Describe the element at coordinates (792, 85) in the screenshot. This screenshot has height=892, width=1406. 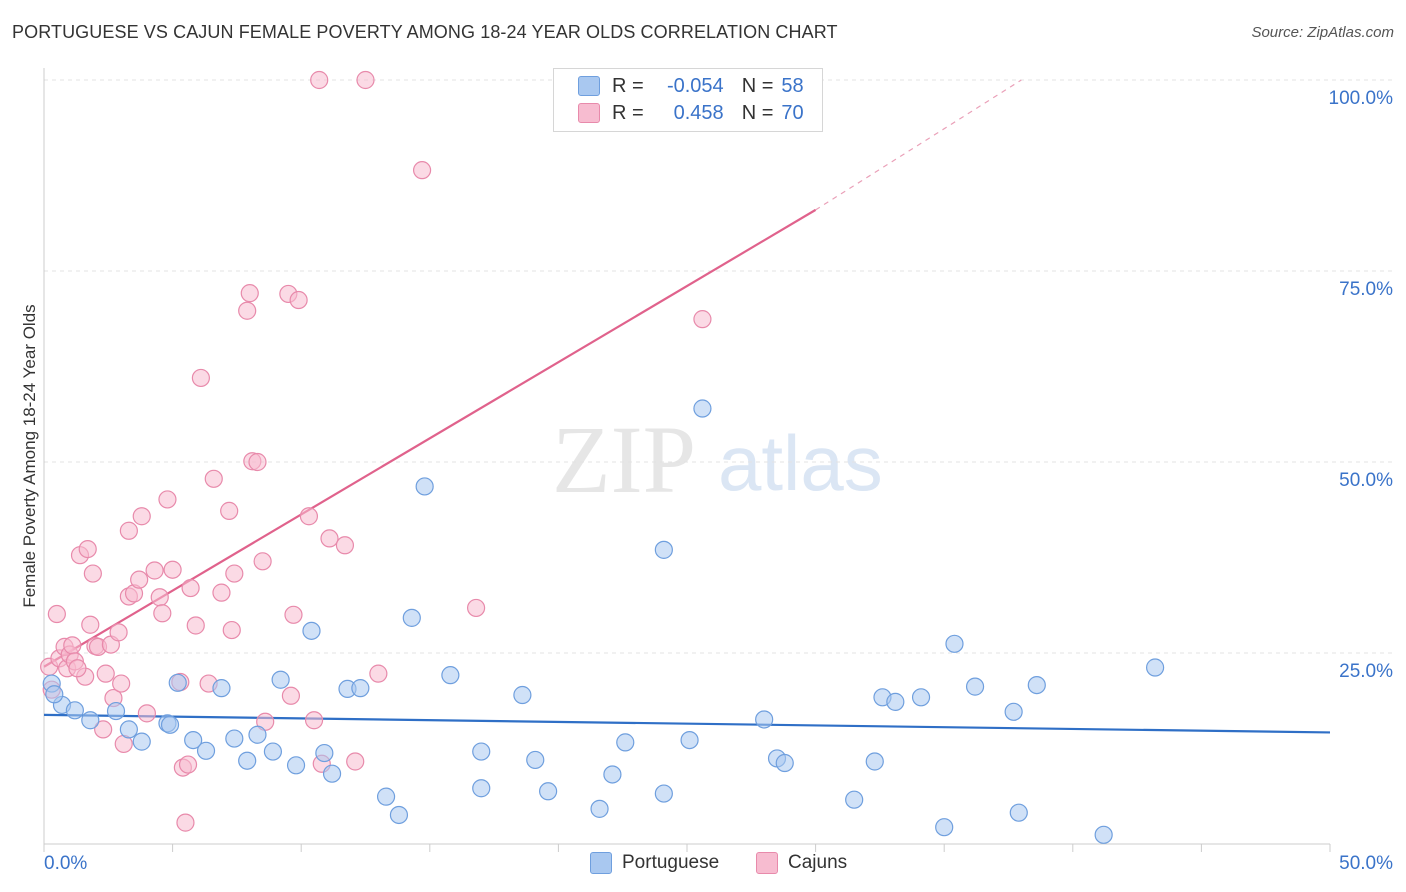
I see `legend-n-value: 58` at that location.